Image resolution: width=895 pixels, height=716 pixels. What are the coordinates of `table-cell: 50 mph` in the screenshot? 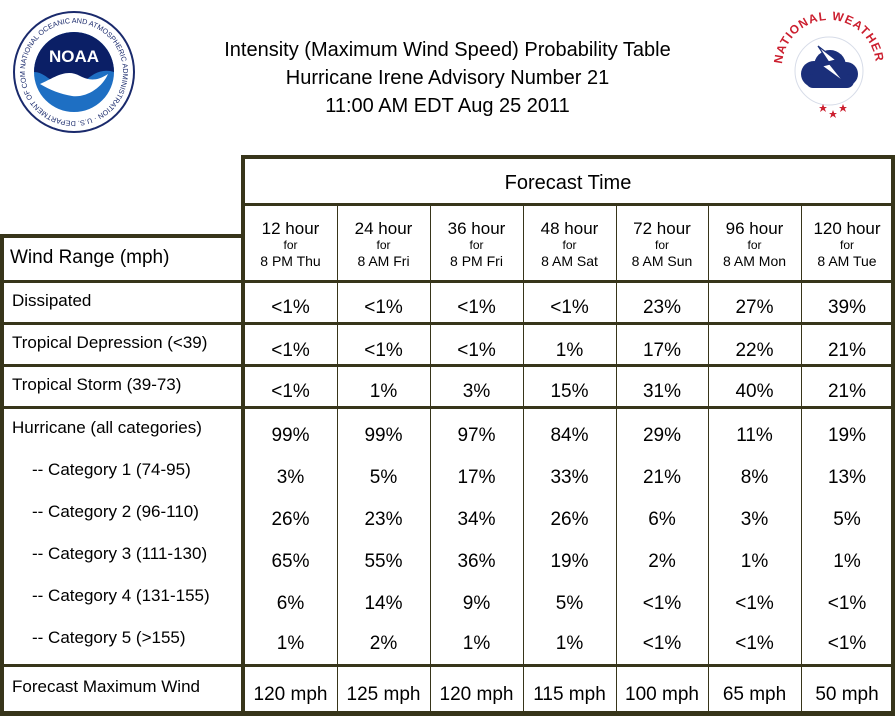 It's located at (847, 694).